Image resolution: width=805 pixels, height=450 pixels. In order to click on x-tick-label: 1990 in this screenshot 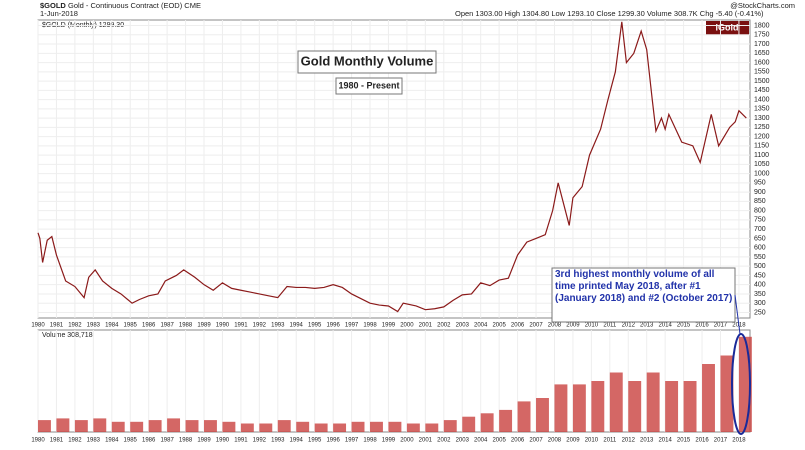, I will do `click(223, 441)`.